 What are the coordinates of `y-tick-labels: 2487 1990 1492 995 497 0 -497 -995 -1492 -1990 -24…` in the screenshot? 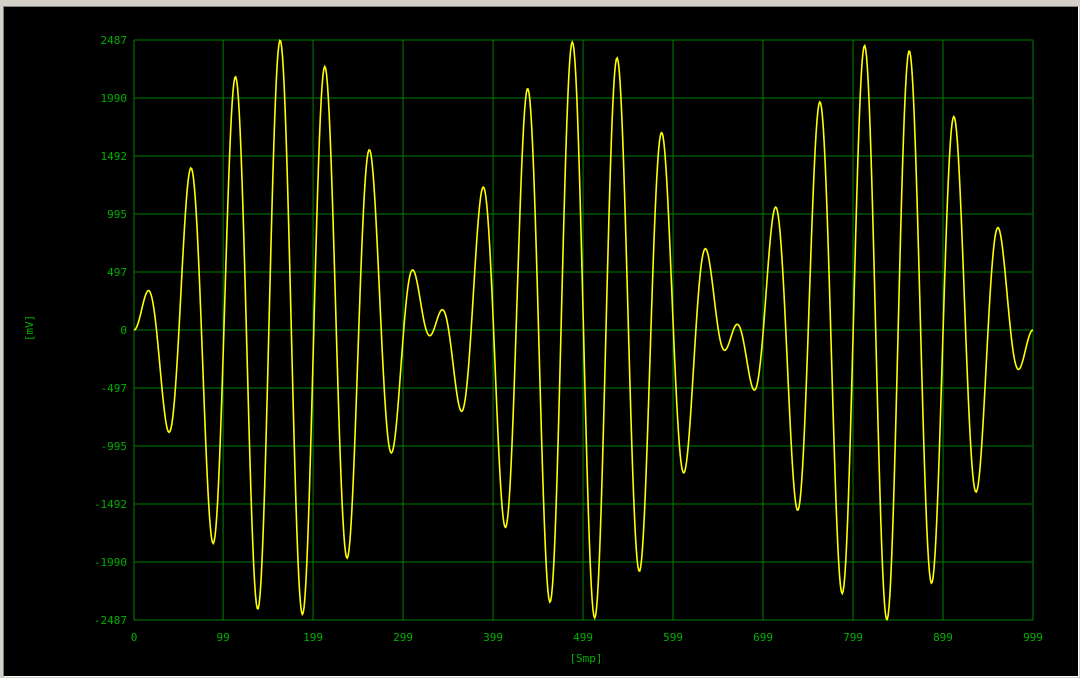 It's located at (110, 330).